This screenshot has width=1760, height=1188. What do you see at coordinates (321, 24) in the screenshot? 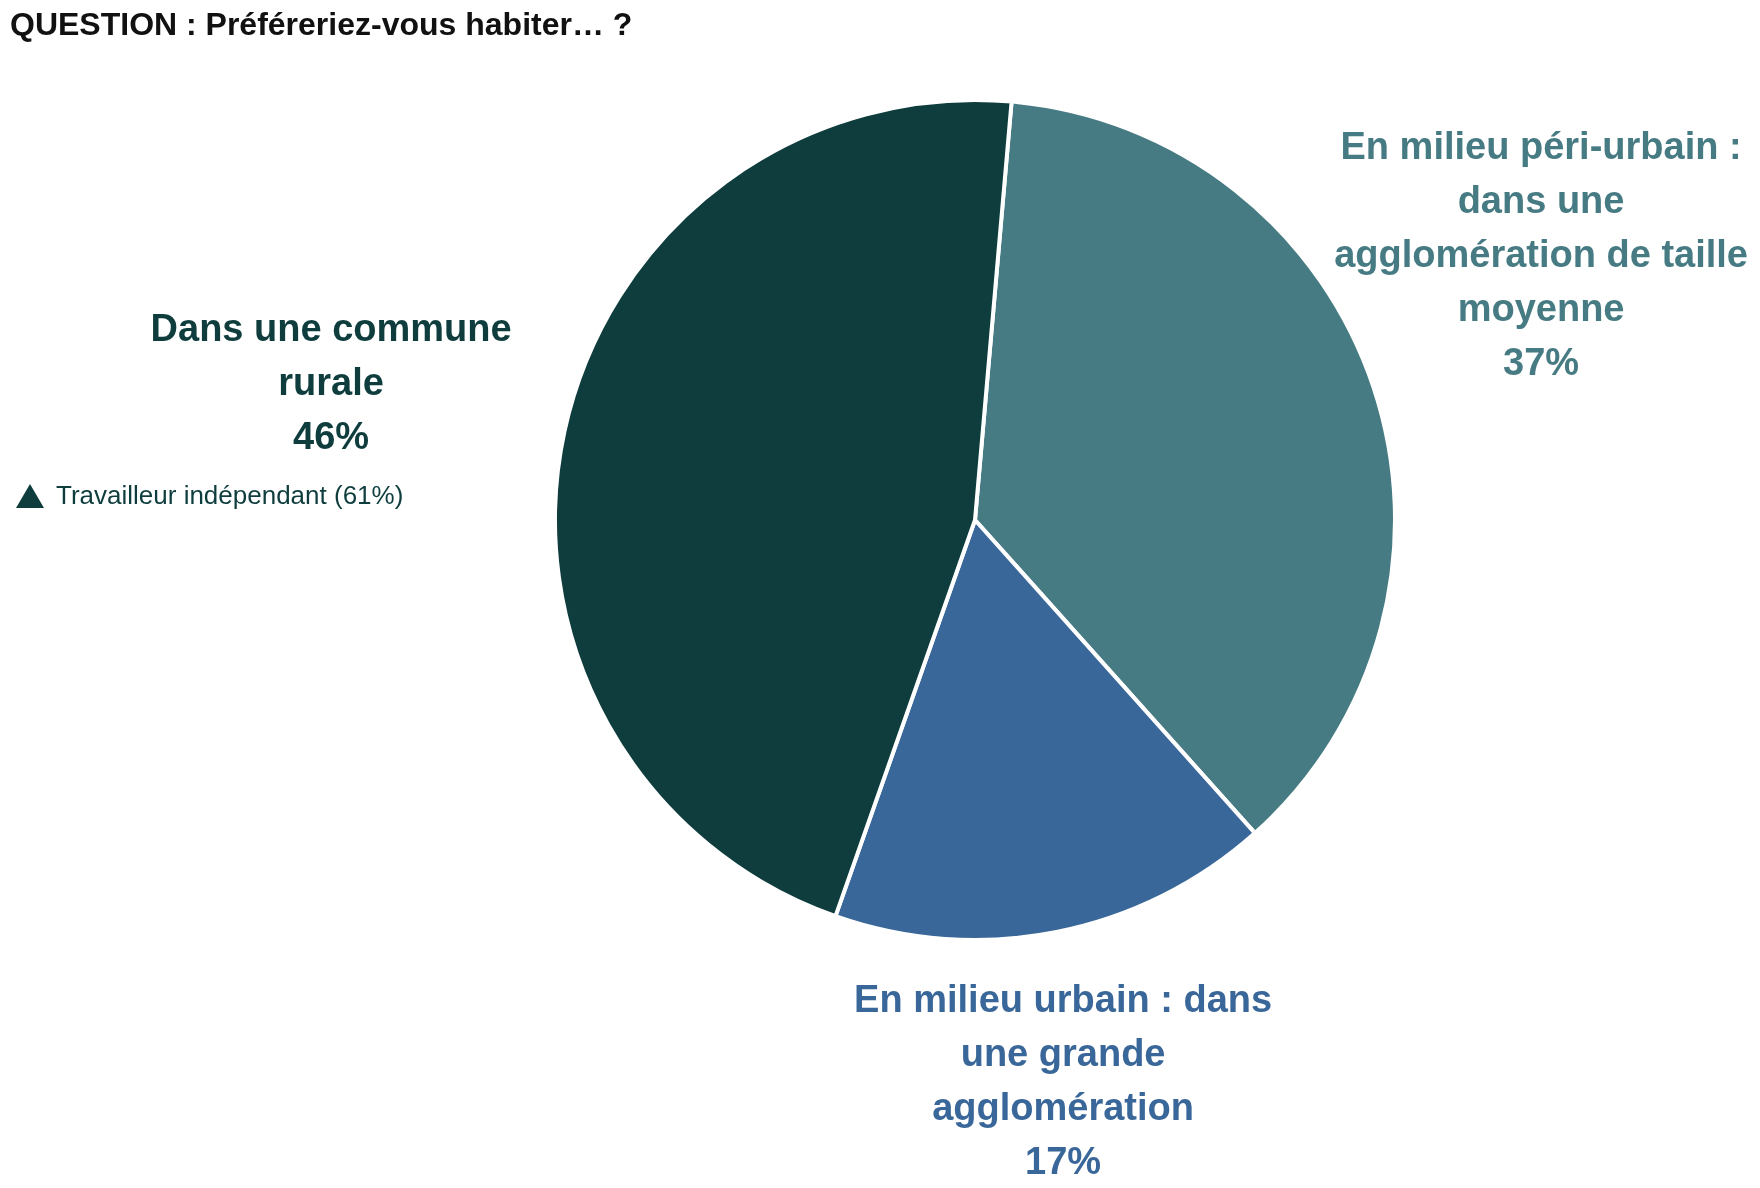
I see `chart-title: QUESTION : Préféreriez-vous habiter… ?` at bounding box center [321, 24].